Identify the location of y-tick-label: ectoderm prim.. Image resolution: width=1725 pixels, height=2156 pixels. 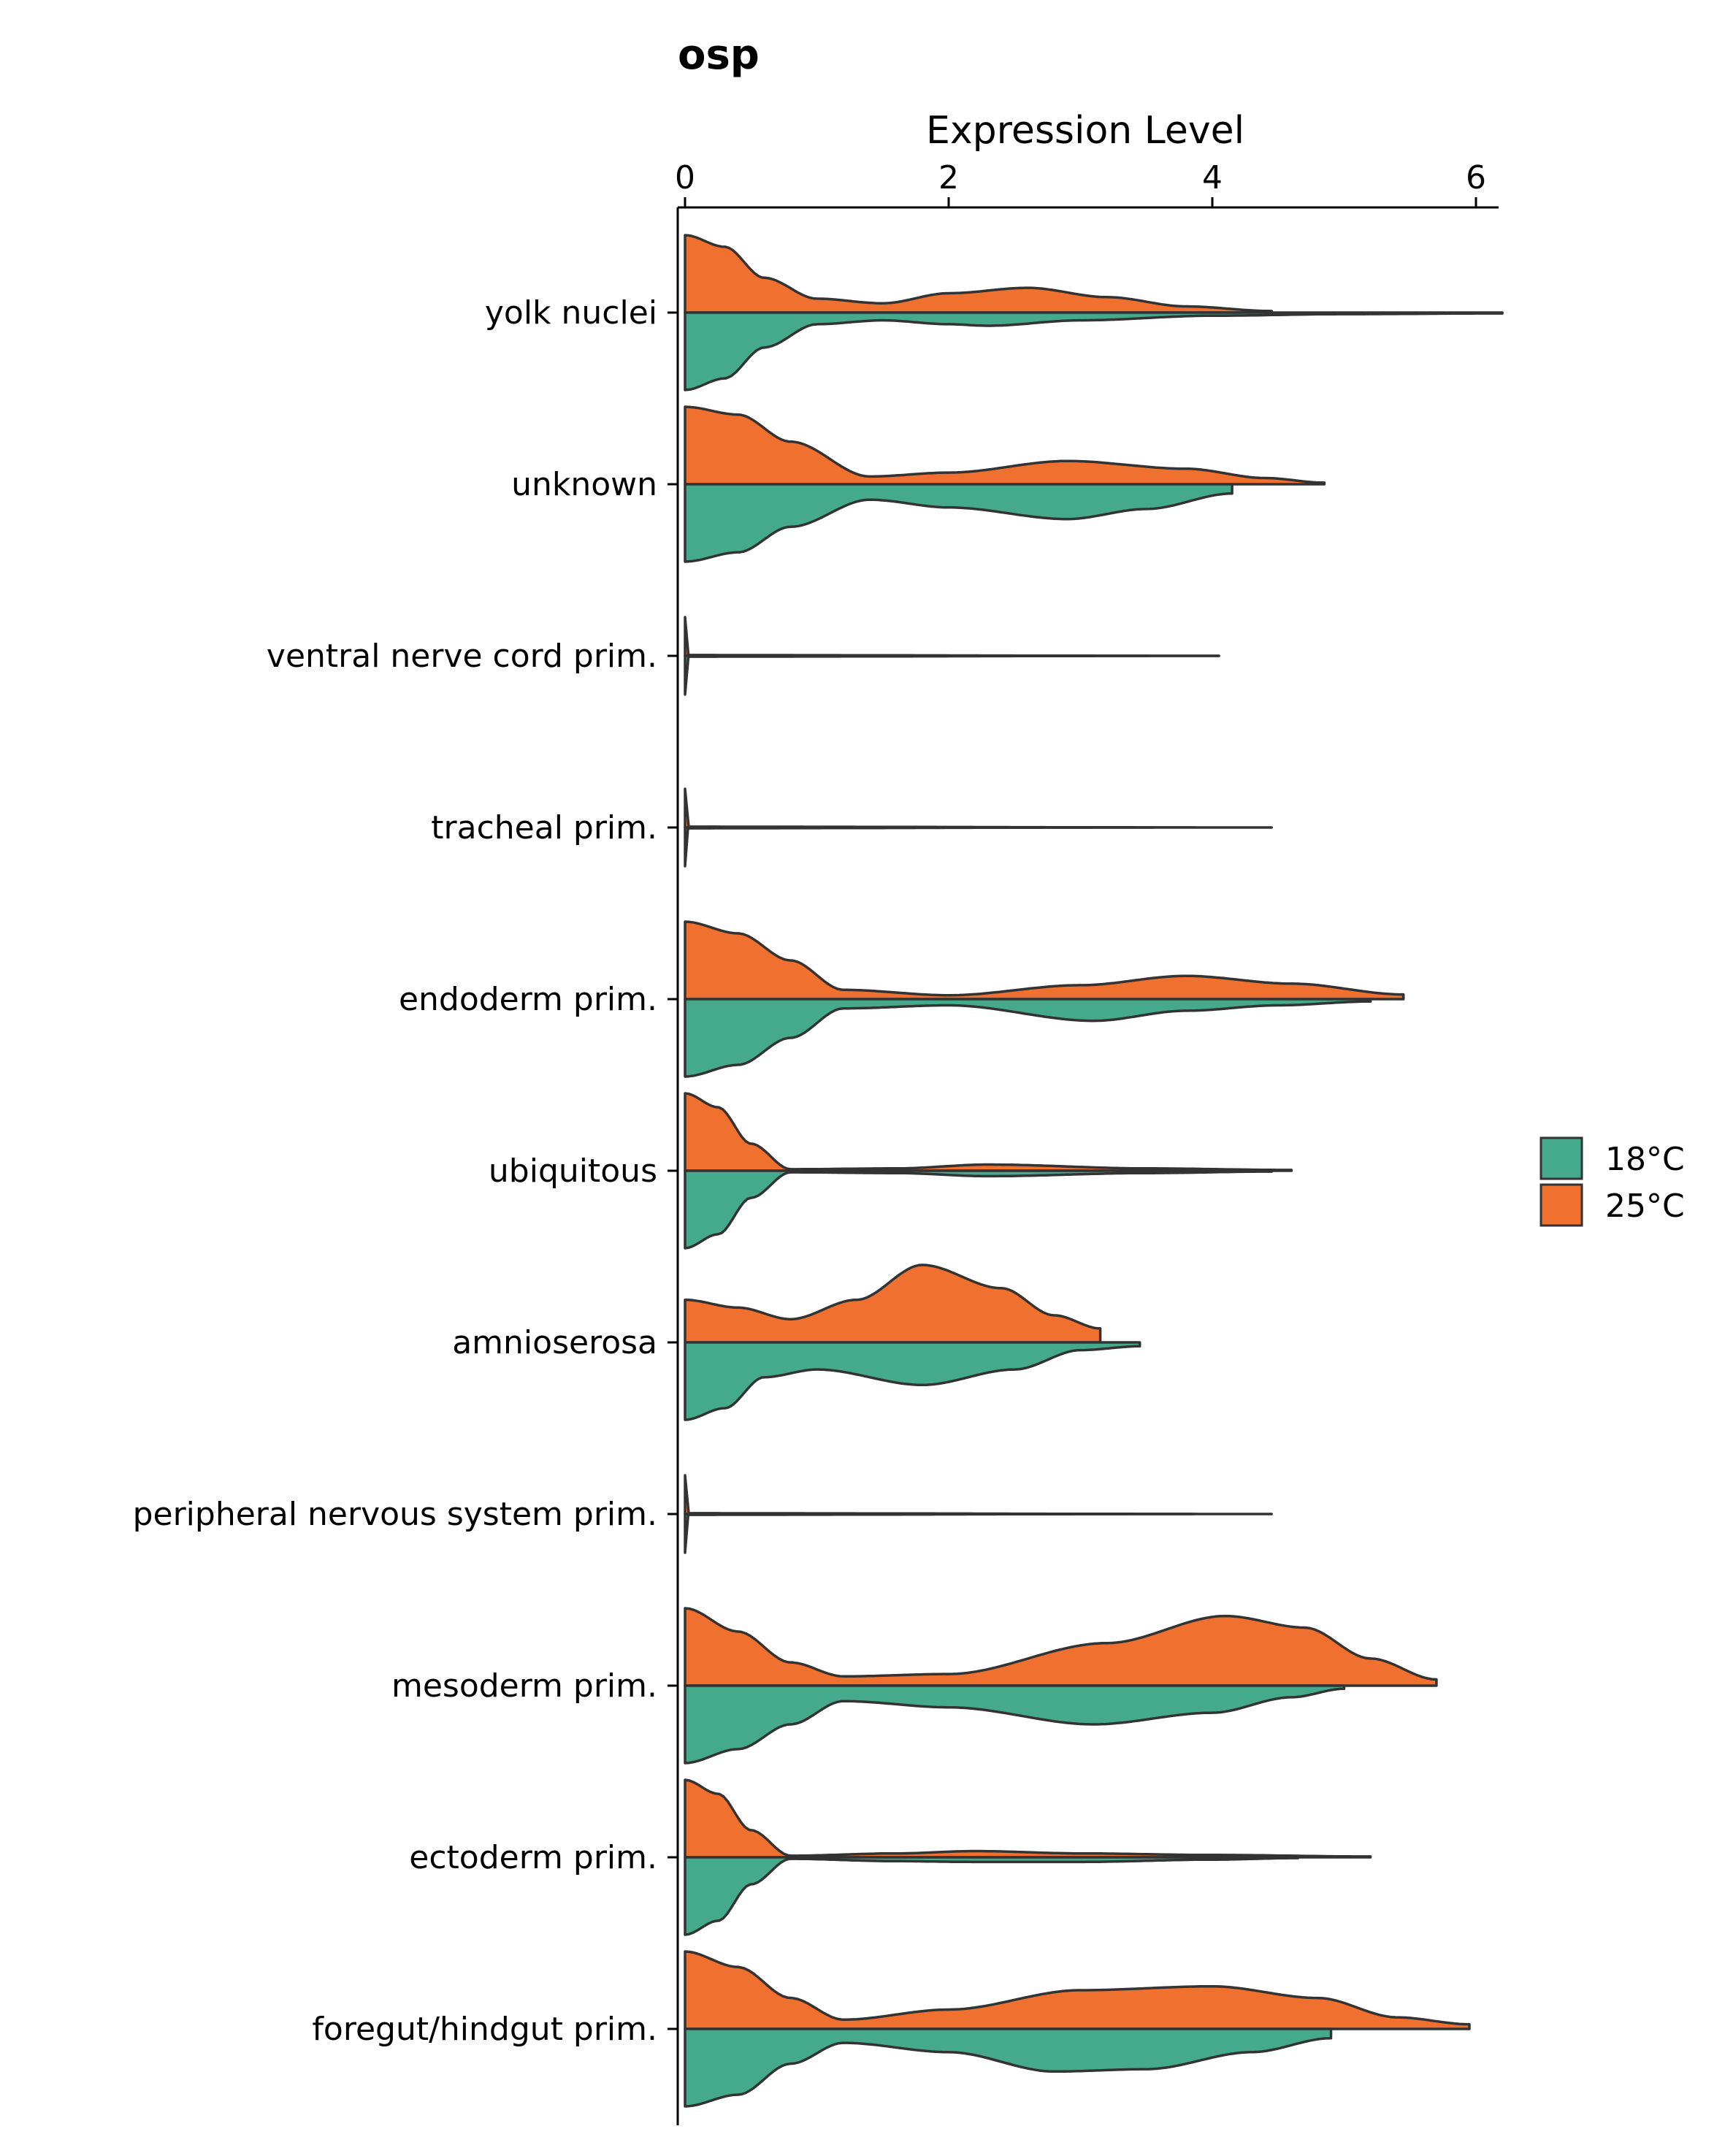
(533, 1857).